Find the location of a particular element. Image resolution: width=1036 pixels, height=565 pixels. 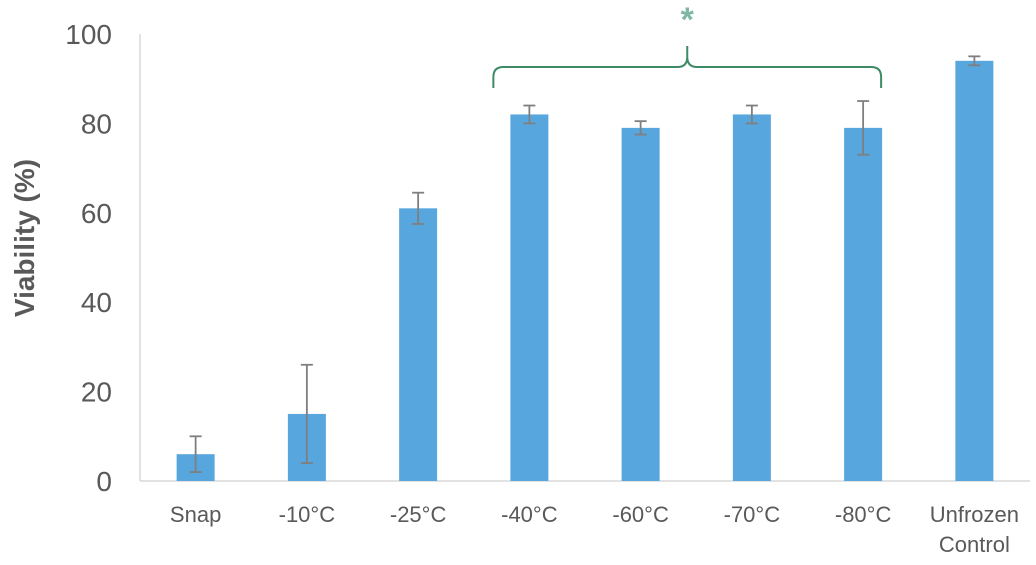

significance-bracket is located at coordinates (687, 67).